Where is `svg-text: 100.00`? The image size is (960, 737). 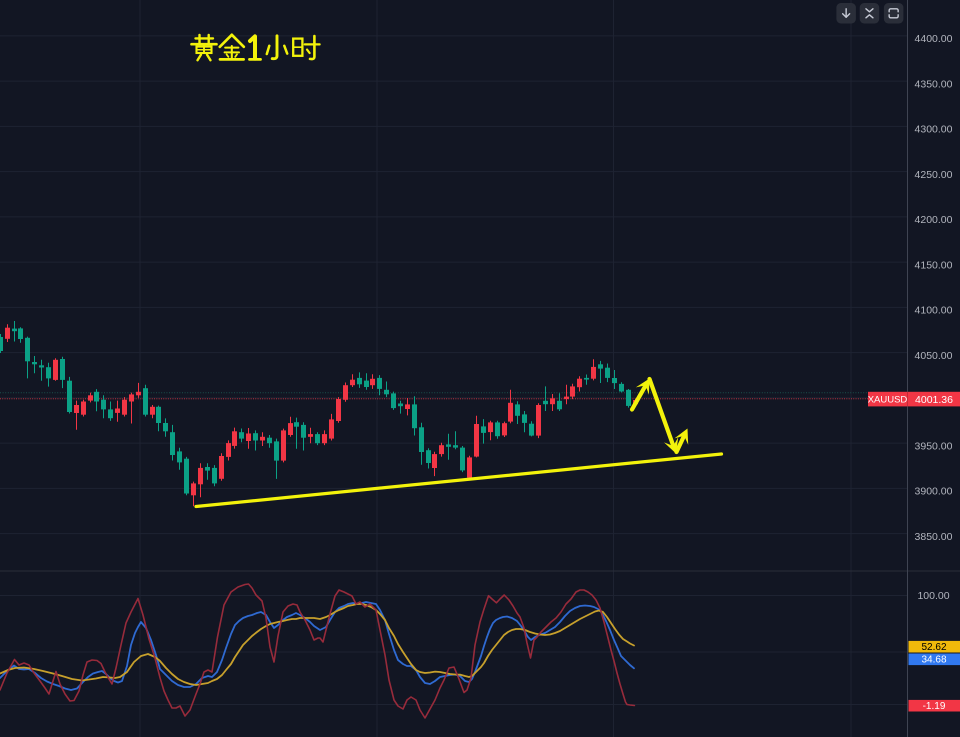 svg-text: 100.00 is located at coordinates (933, 596).